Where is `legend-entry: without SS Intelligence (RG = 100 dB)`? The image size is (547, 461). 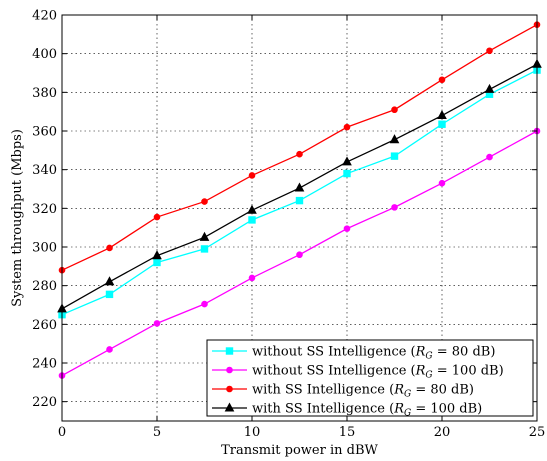 legend-entry: without SS Intelligence (RG = 100 dB) is located at coordinates (358, 372).